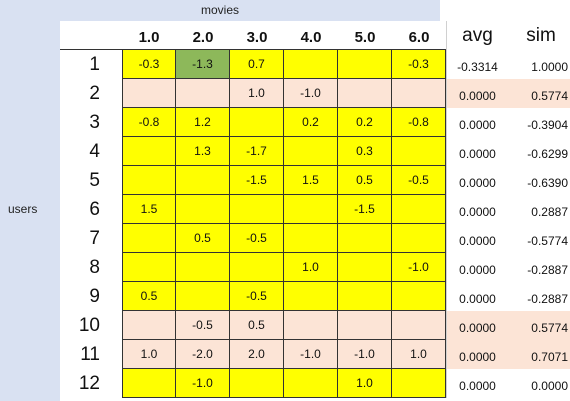 The image size is (570, 401). I want to click on user-row-header: 10, so click(89, 325).